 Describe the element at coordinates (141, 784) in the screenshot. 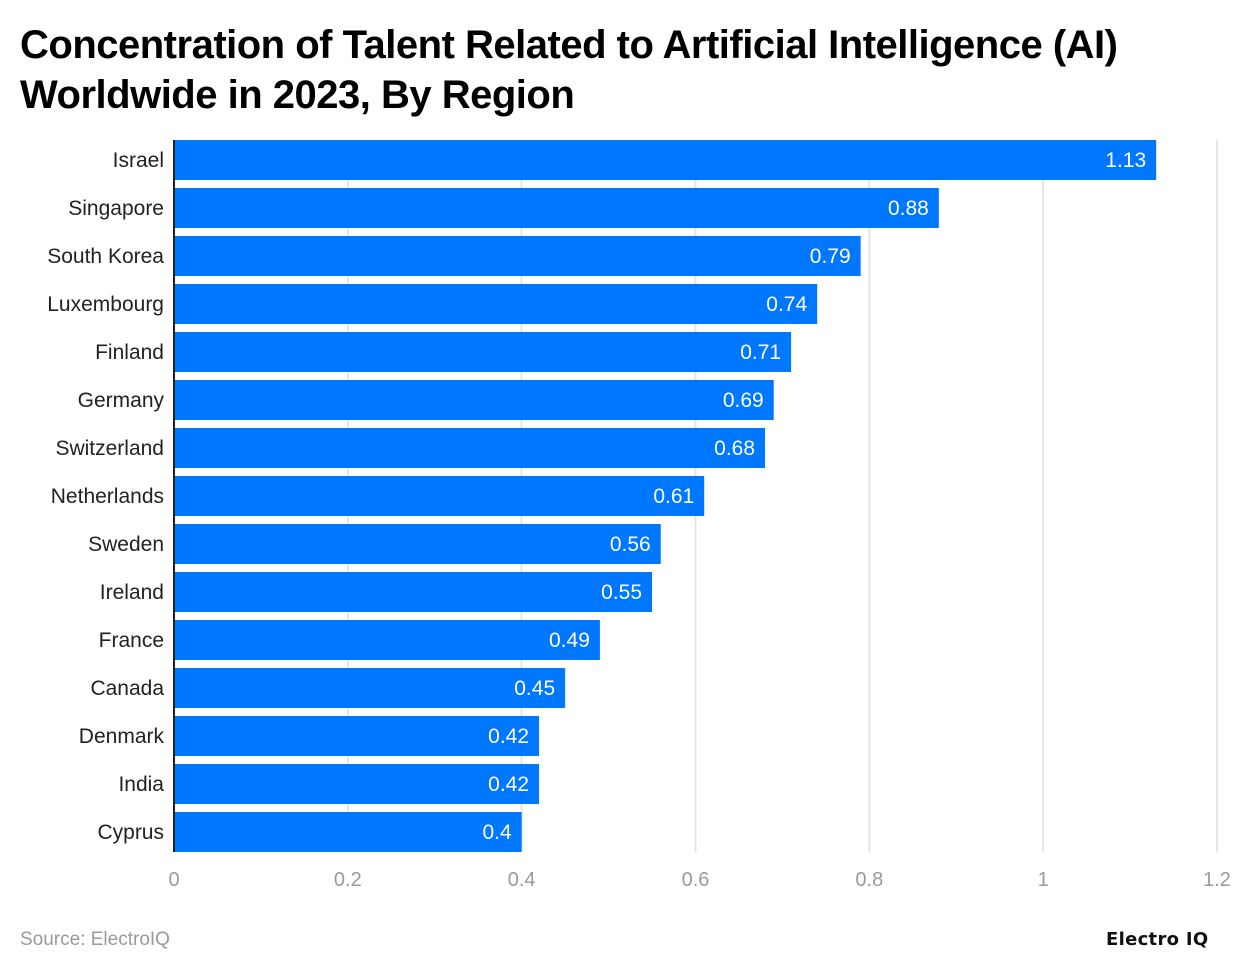

I see `category-label: India` at that location.